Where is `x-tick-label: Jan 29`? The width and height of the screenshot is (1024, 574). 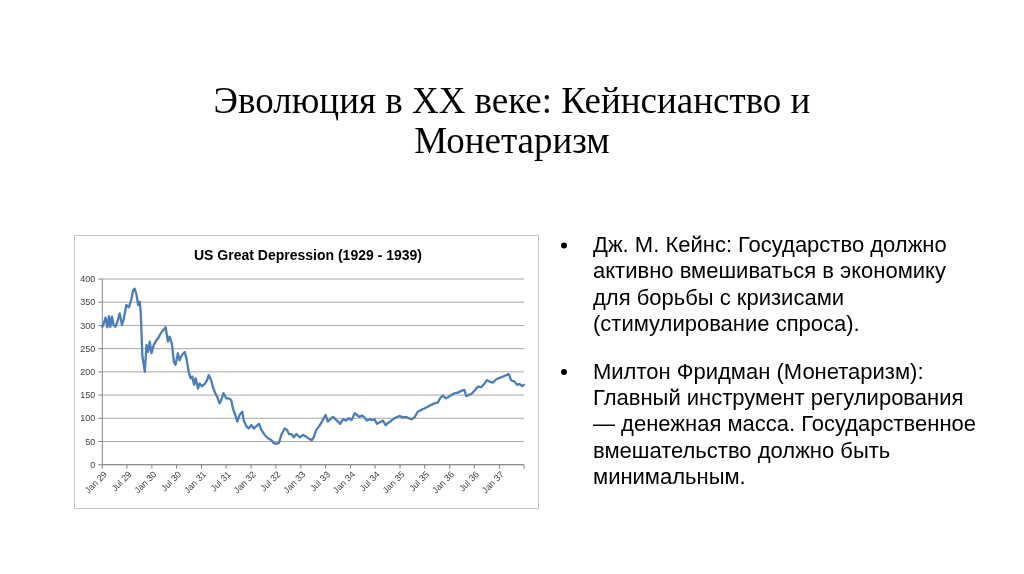 x-tick-label: Jan 29 is located at coordinates (95, 482).